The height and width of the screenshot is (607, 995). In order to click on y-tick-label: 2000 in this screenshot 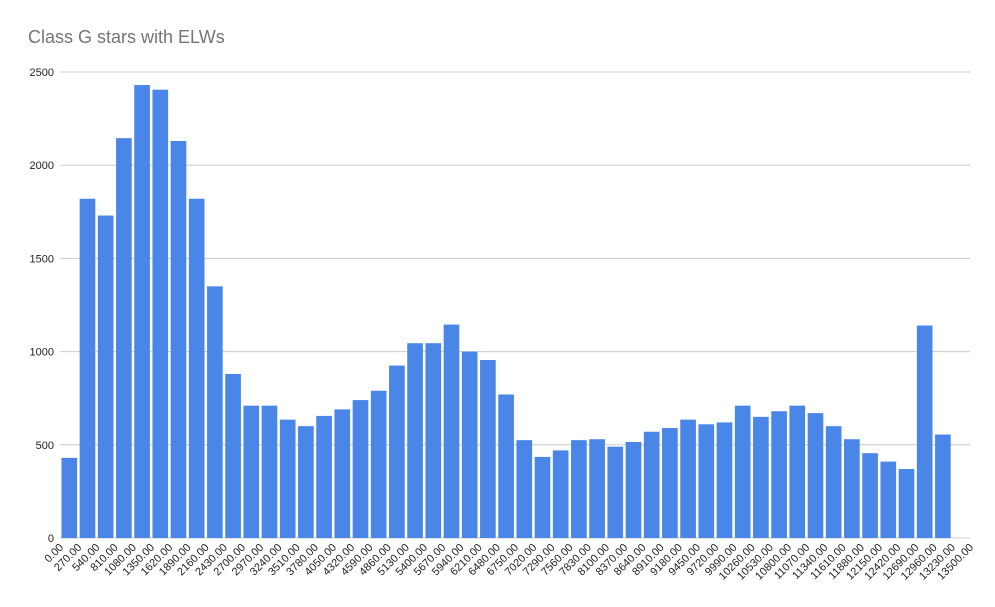, I will do `click(42, 166)`.